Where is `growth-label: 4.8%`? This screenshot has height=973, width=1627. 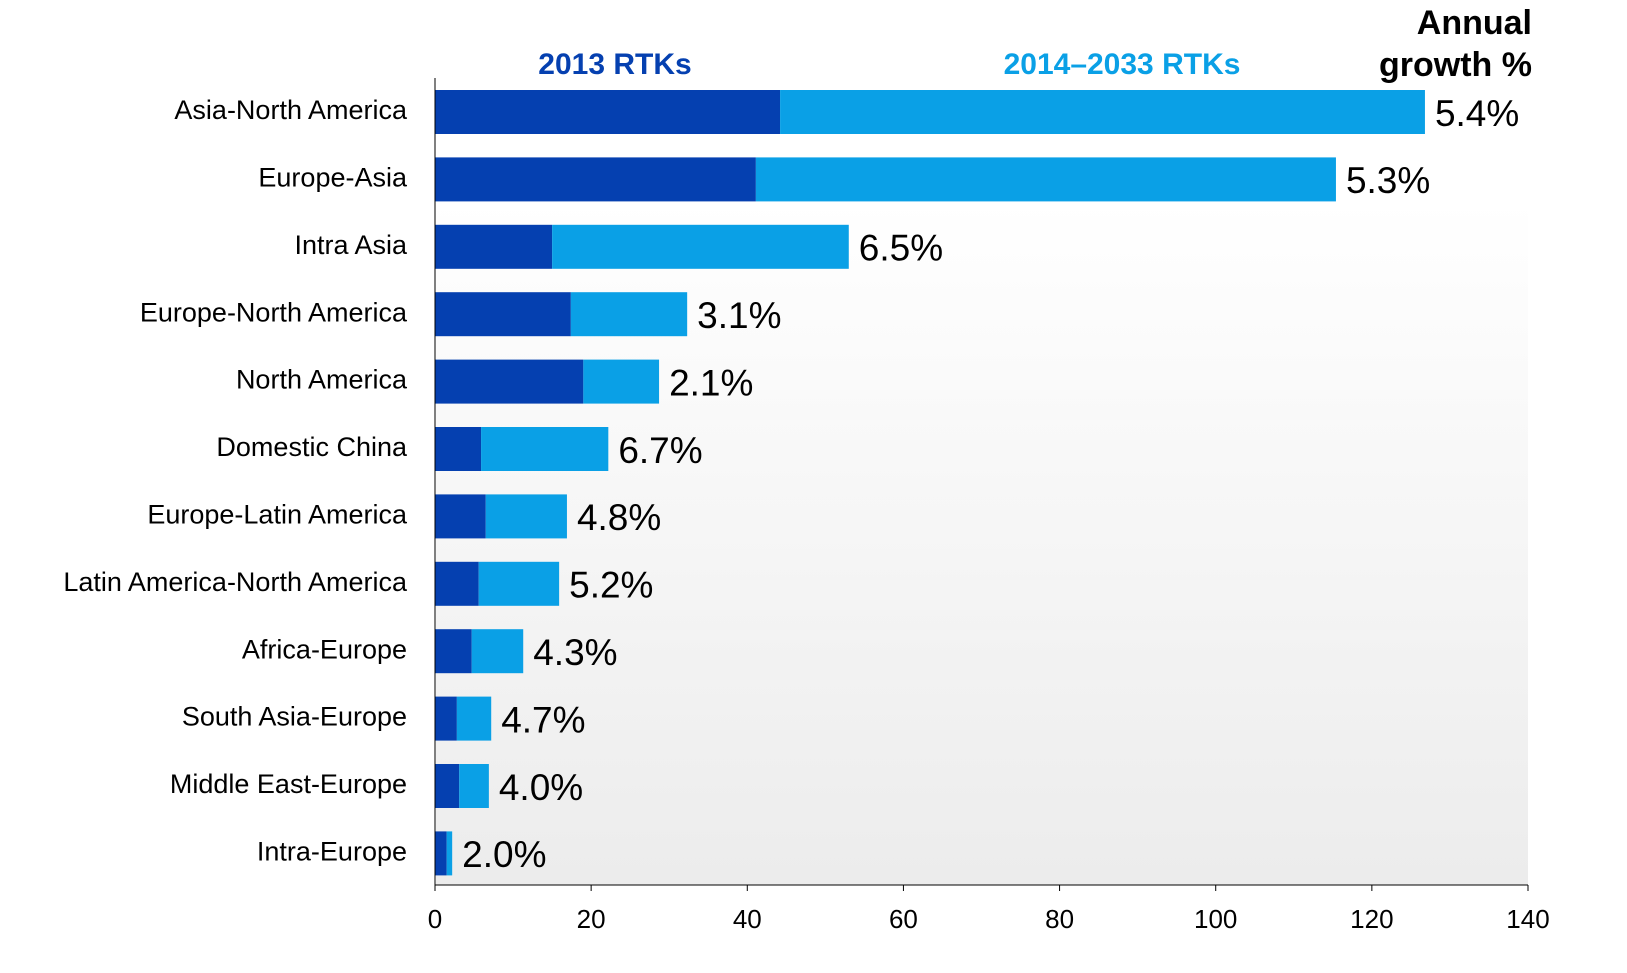
growth-label: 4.8% is located at coordinates (619, 517).